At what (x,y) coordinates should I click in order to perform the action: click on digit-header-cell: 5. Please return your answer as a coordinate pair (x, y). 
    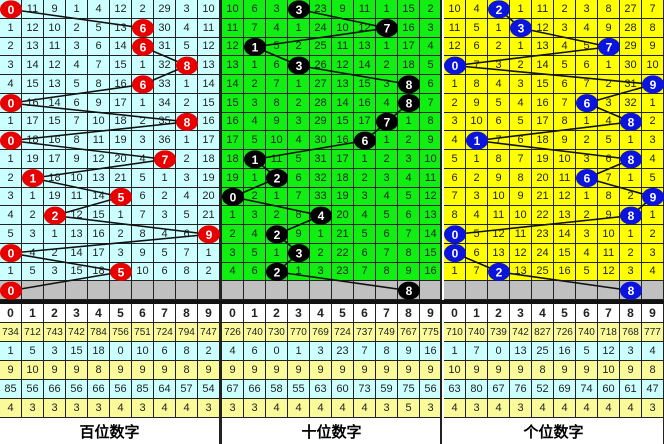
    Looking at the image, I should click on (121, 313).